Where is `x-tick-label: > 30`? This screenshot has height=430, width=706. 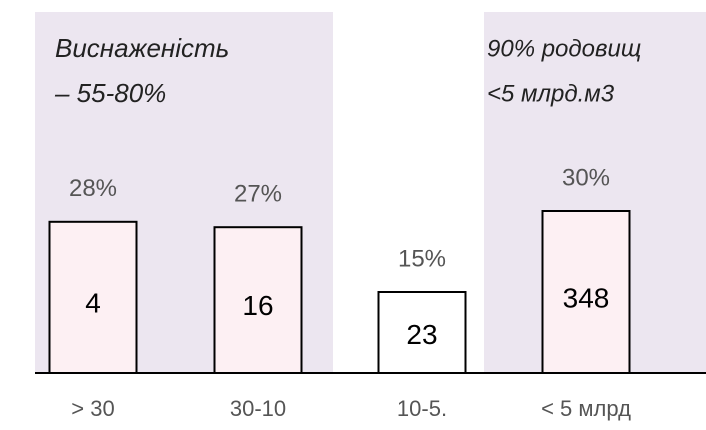 x-tick-label: > 30 is located at coordinates (92, 408).